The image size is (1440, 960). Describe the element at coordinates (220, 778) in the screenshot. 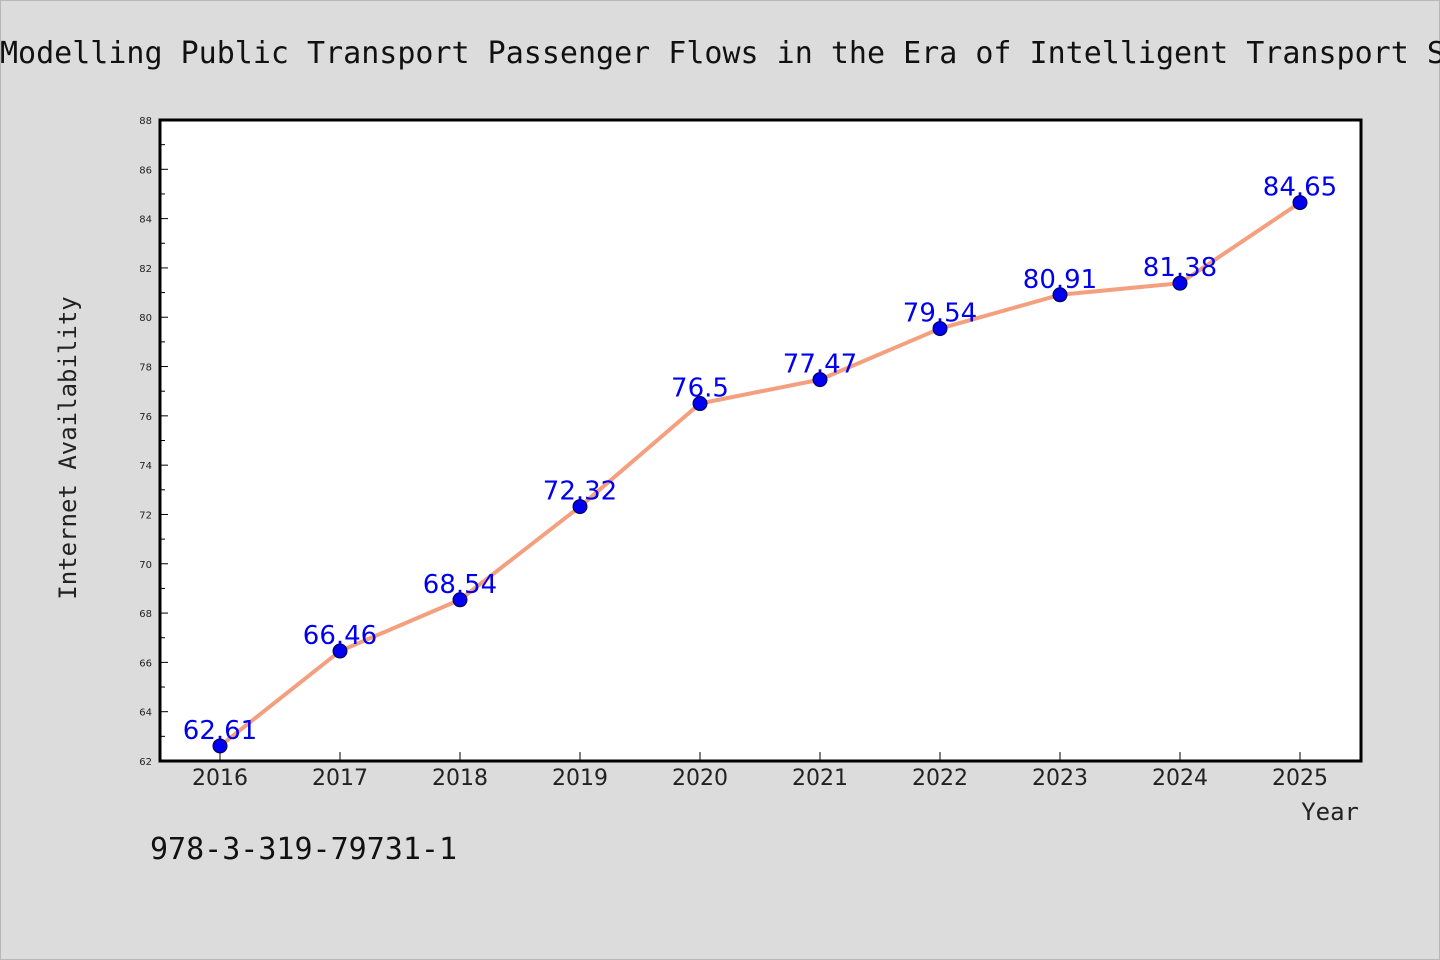

I see `x-tick-label: 2016` at that location.